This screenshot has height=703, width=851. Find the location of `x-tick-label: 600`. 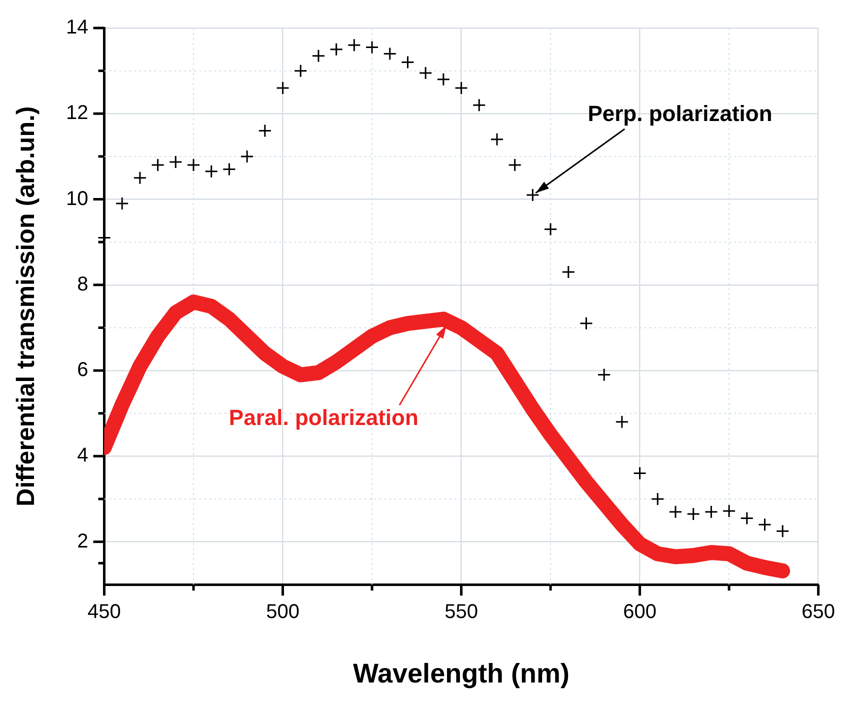

x-tick-label: 600 is located at coordinates (639, 612).